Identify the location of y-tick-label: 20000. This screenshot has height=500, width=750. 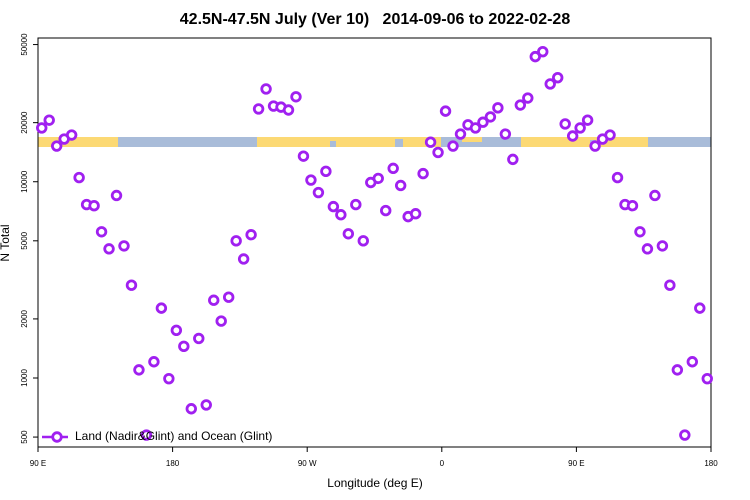
(24, 122).